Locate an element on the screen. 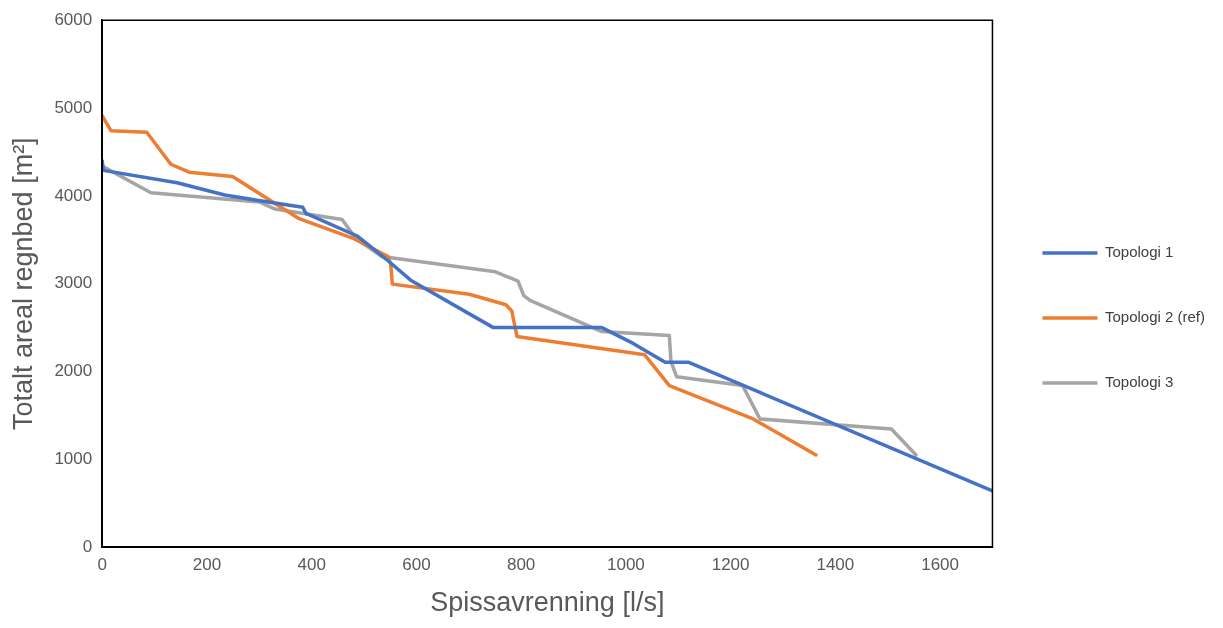 The image size is (1223, 628). x-tick-label: 200 is located at coordinates (207, 565).